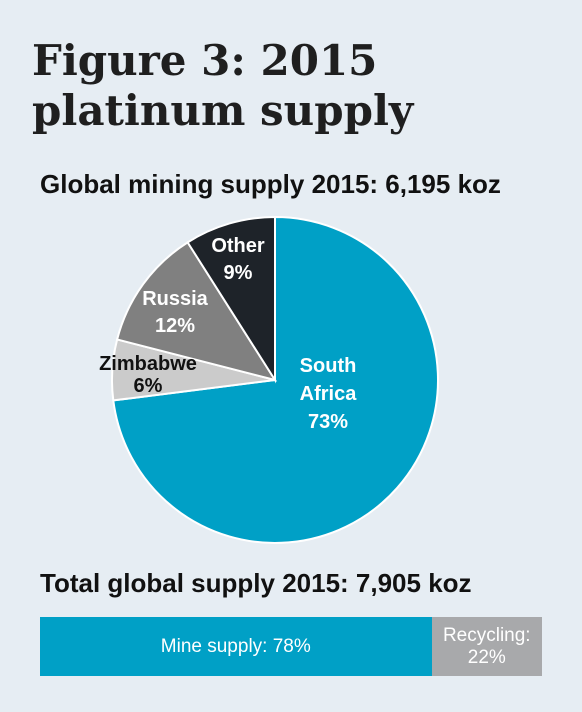 The height and width of the screenshot is (712, 582). What do you see at coordinates (256, 583) in the screenshot?
I see `bar-chart-title: Total global supply 2015: 7,905 koz` at bounding box center [256, 583].